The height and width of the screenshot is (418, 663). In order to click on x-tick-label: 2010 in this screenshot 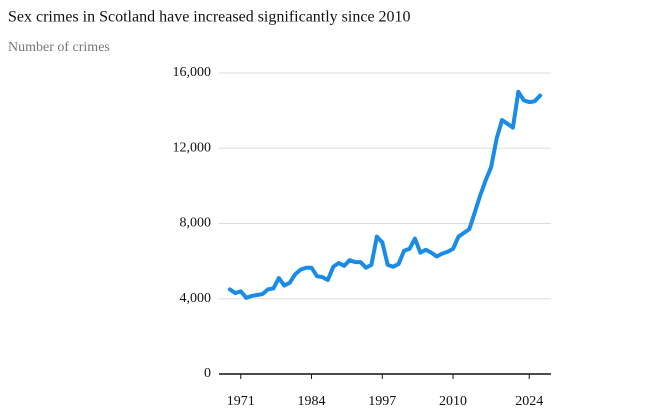, I will do `click(453, 401)`.